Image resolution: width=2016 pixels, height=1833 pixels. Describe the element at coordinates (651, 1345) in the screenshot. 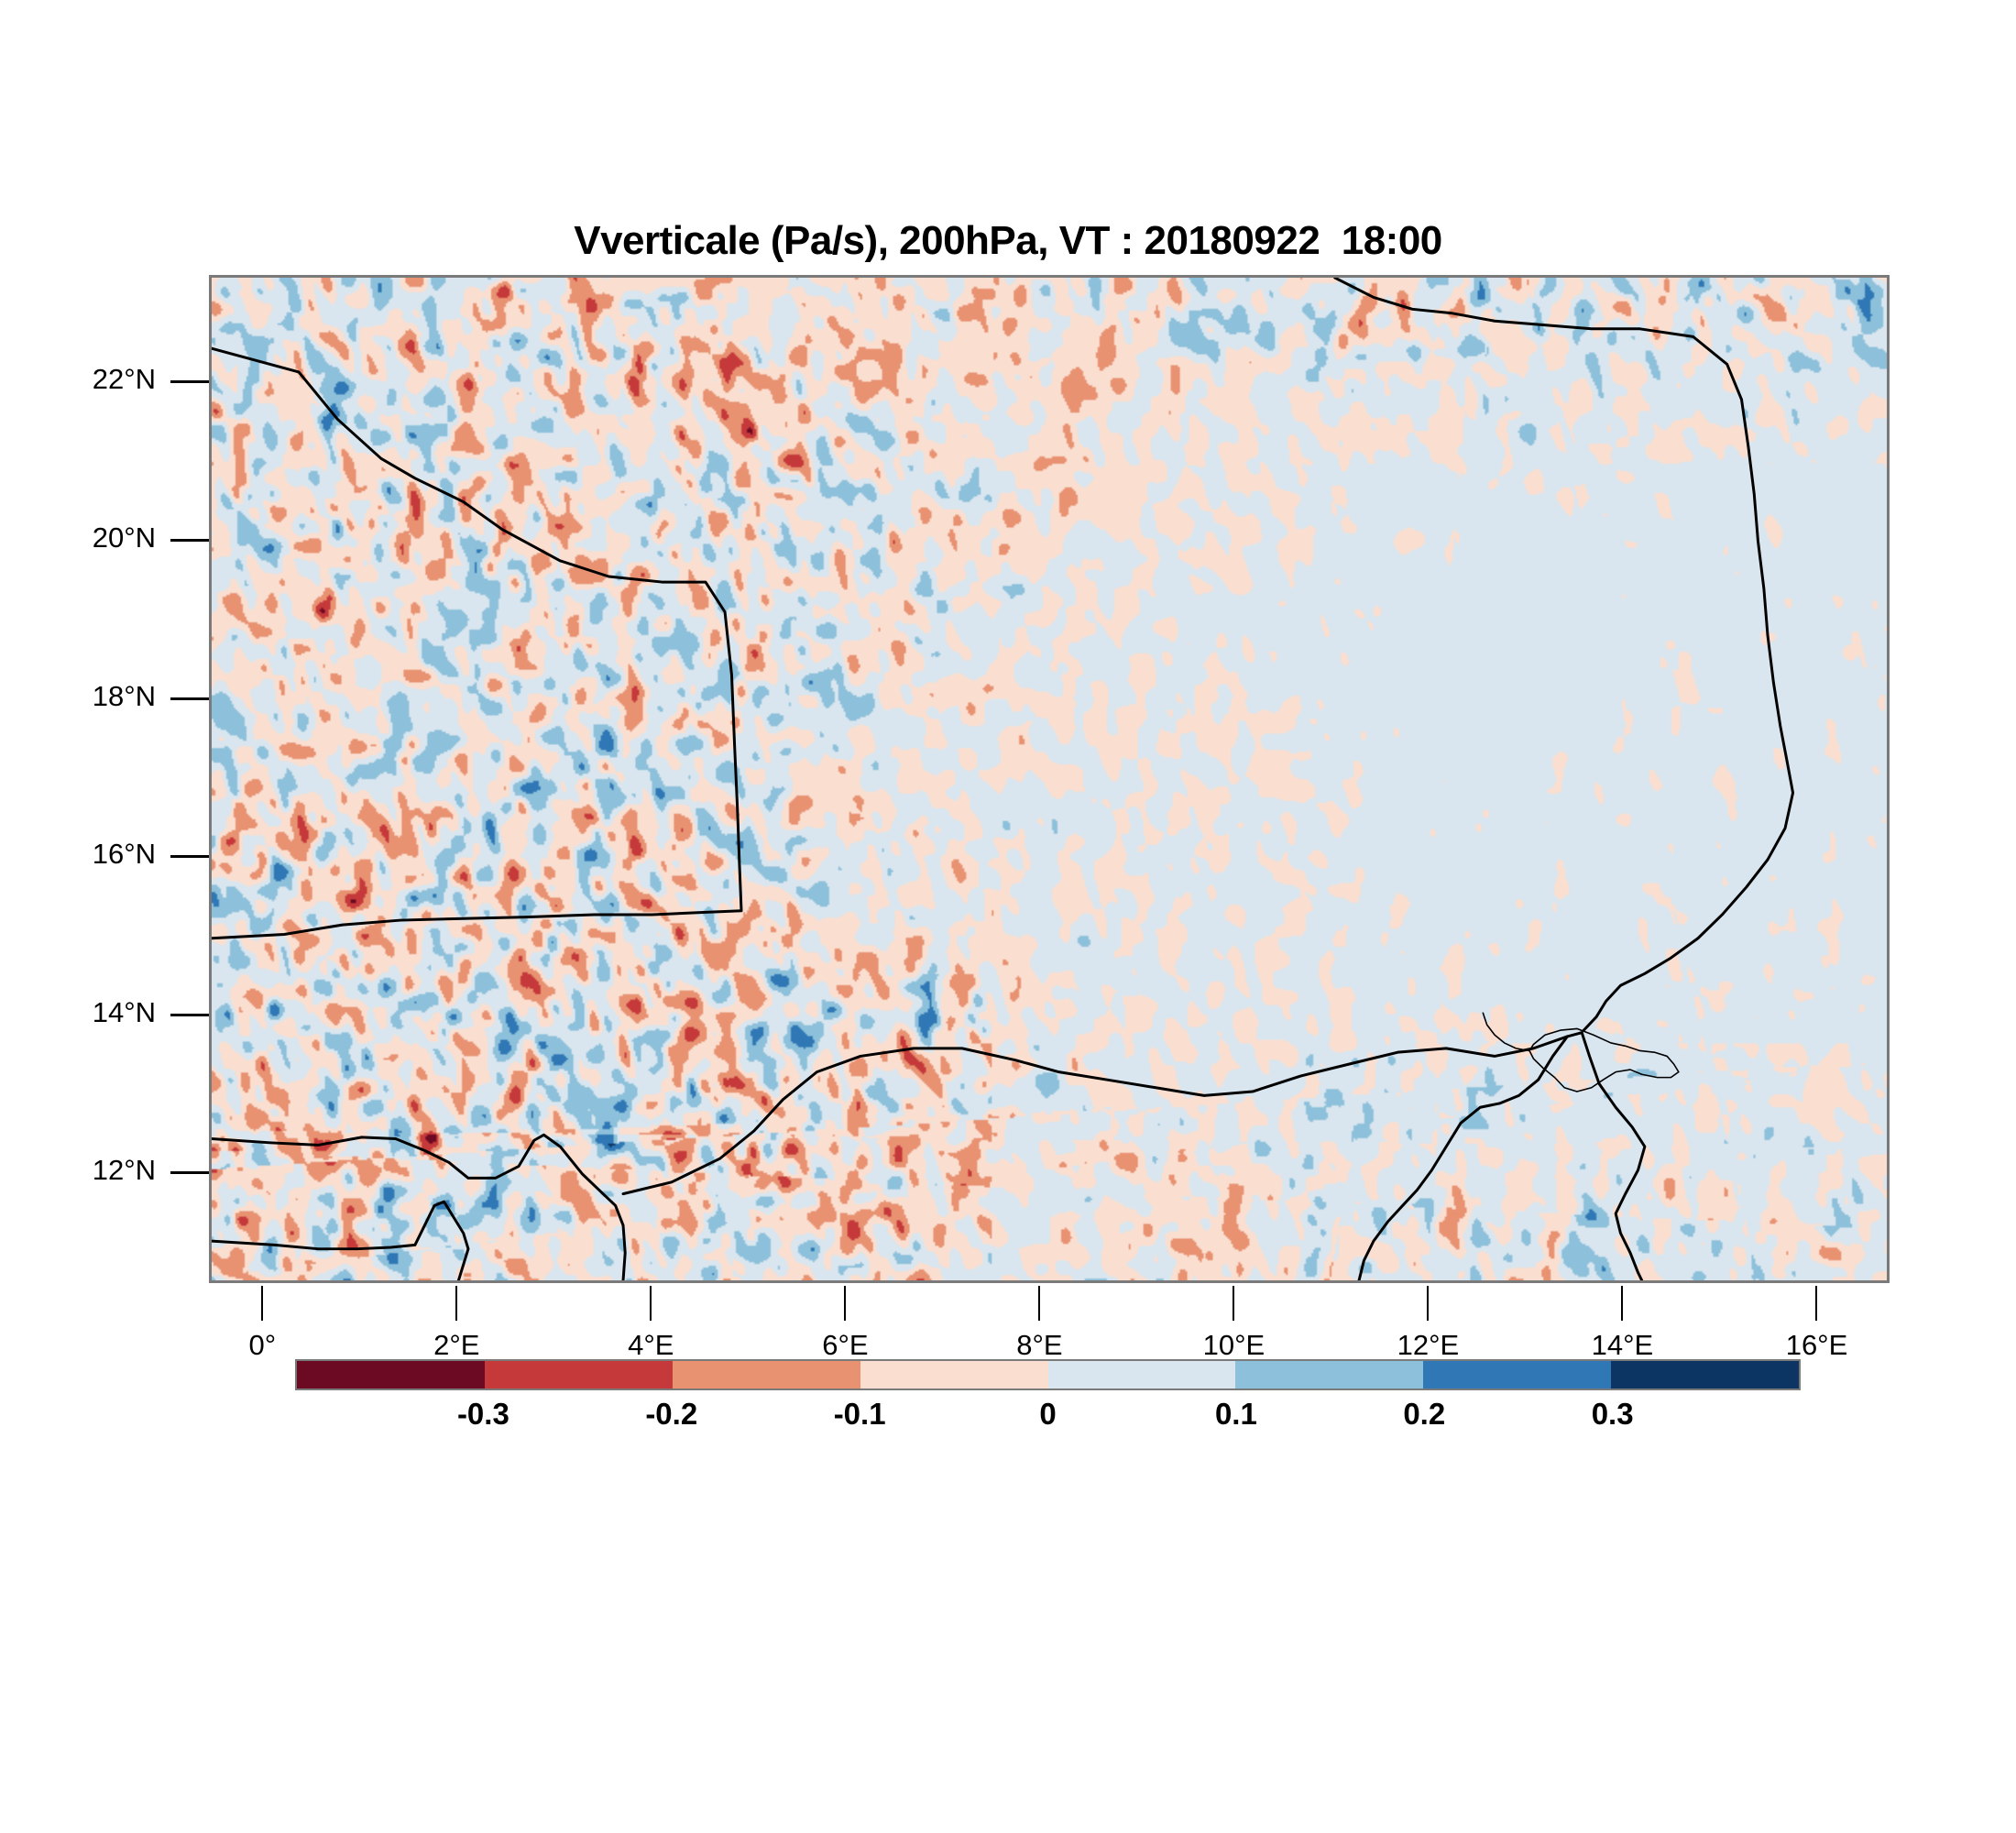

I see `x-tick-label: 4°E` at that location.